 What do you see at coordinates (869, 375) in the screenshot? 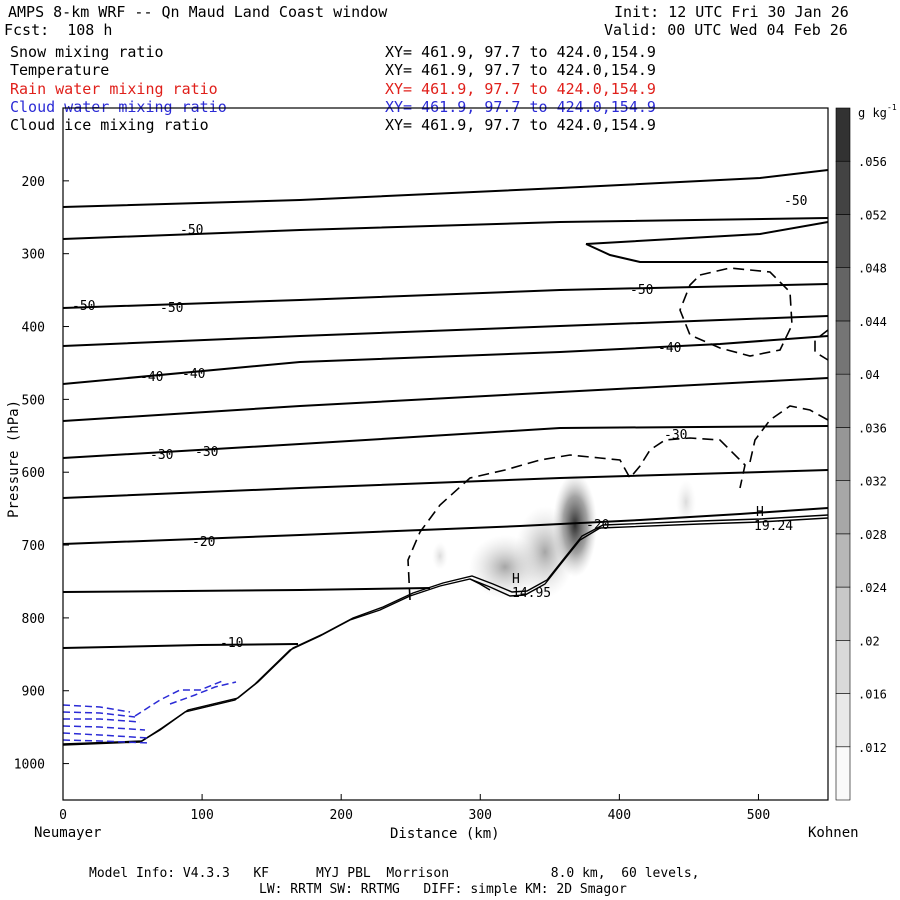
I see `colorbar-tick-label: .04` at bounding box center [869, 375].